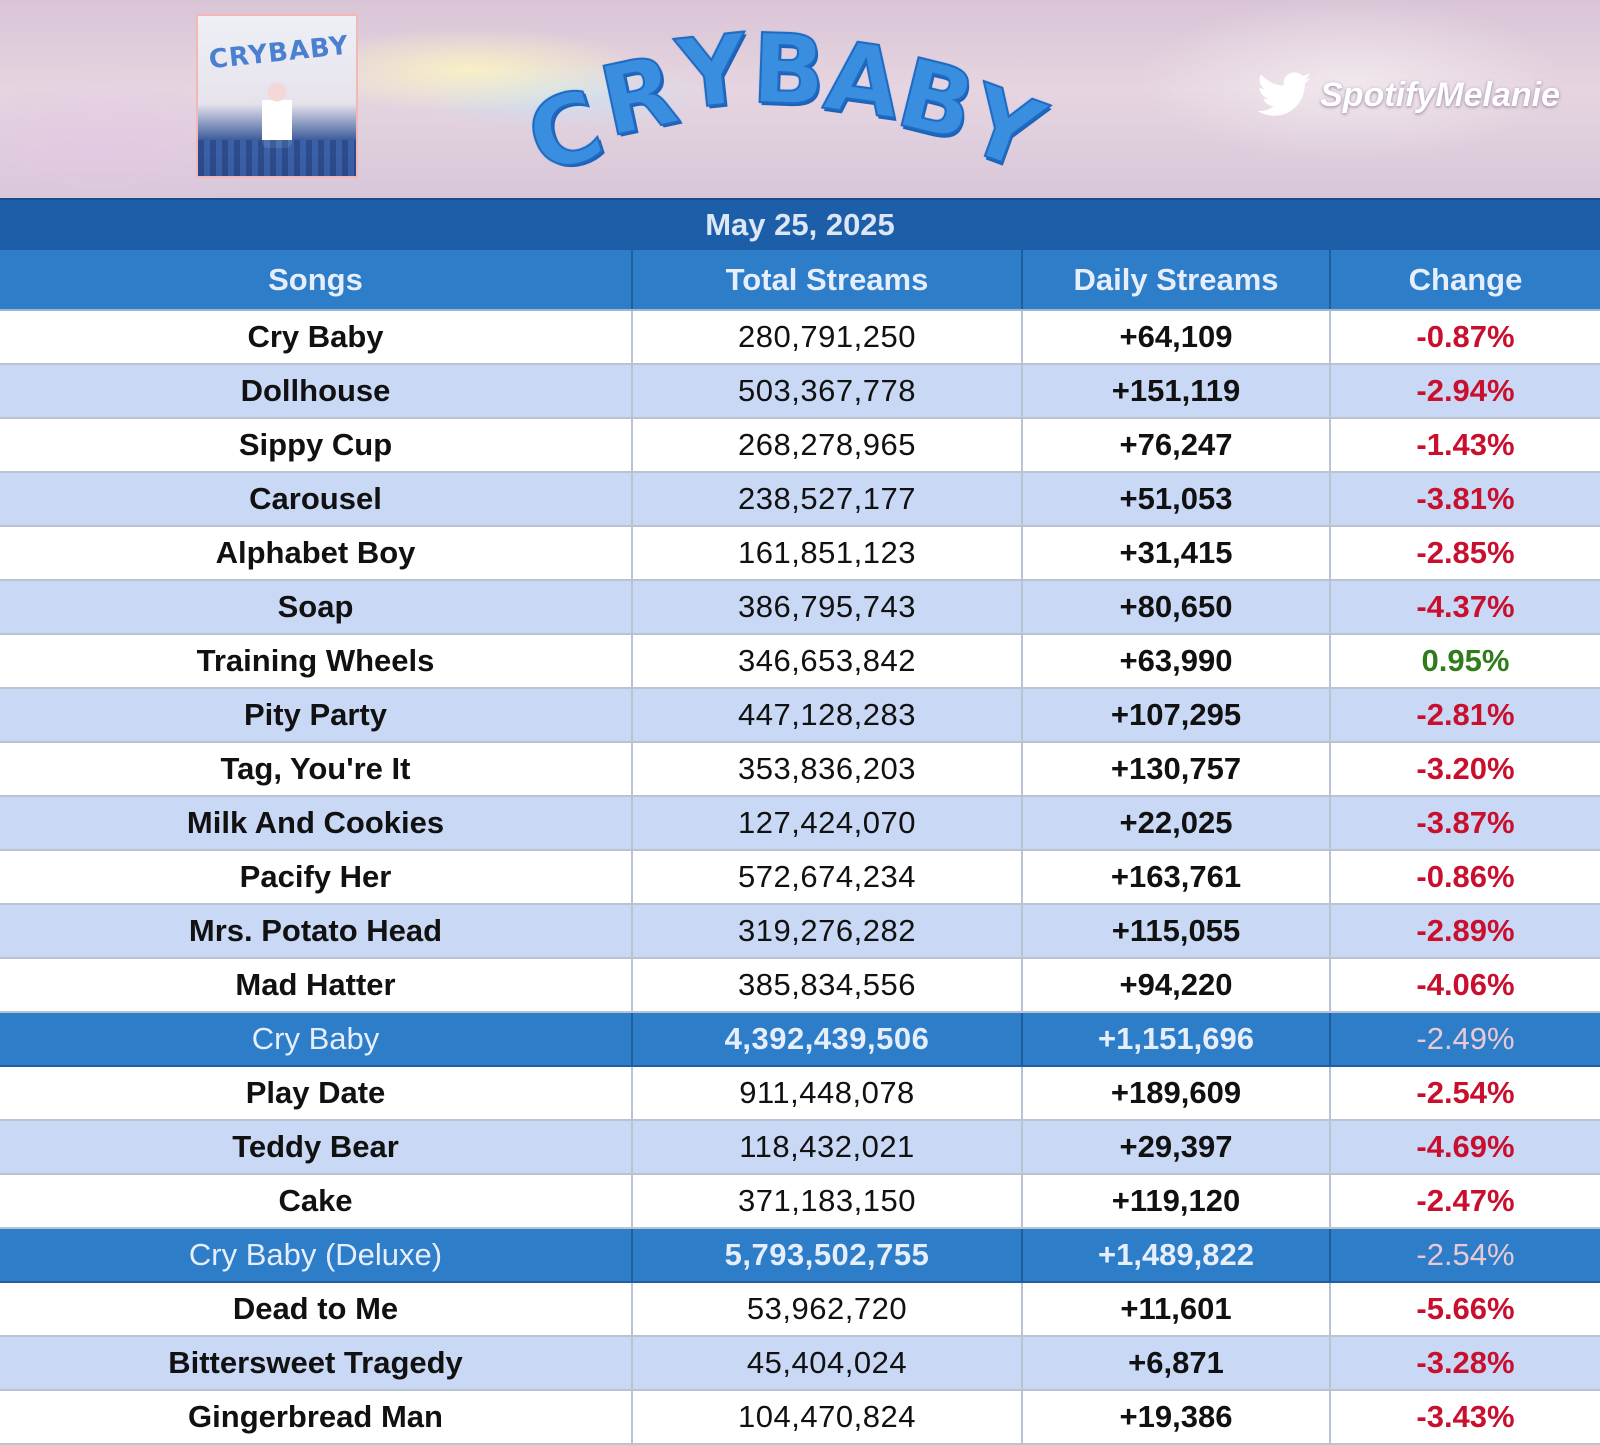 The image size is (1600, 1445). Describe the element at coordinates (1465, 1417) in the screenshot. I see `change-cell: -3.43%` at that location.